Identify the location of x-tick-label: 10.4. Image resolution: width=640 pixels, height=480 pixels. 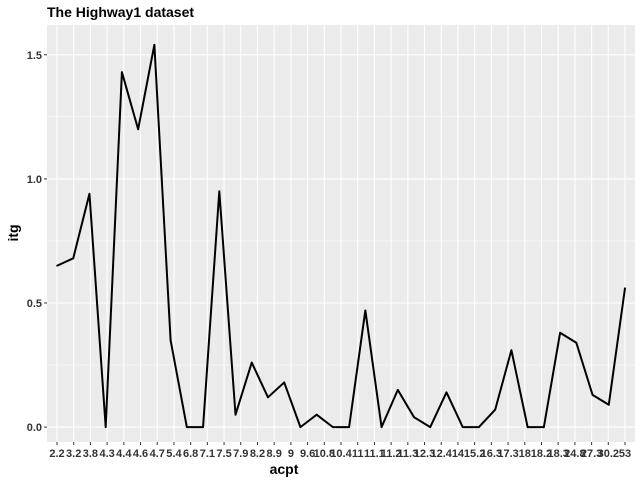
(341, 454).